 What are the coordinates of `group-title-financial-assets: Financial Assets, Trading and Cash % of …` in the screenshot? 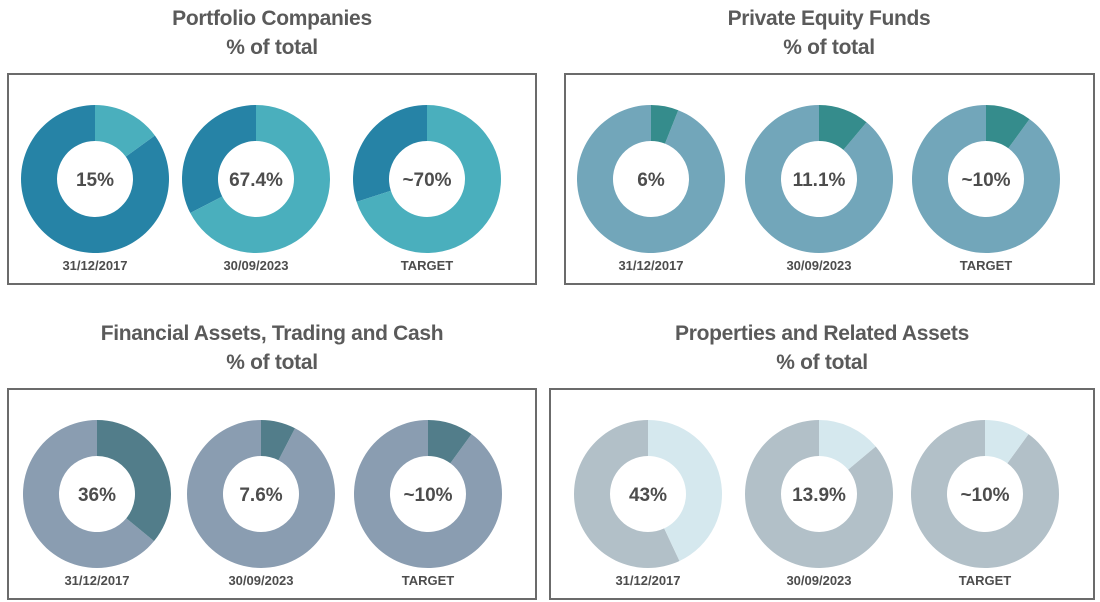 It's located at (272, 348).